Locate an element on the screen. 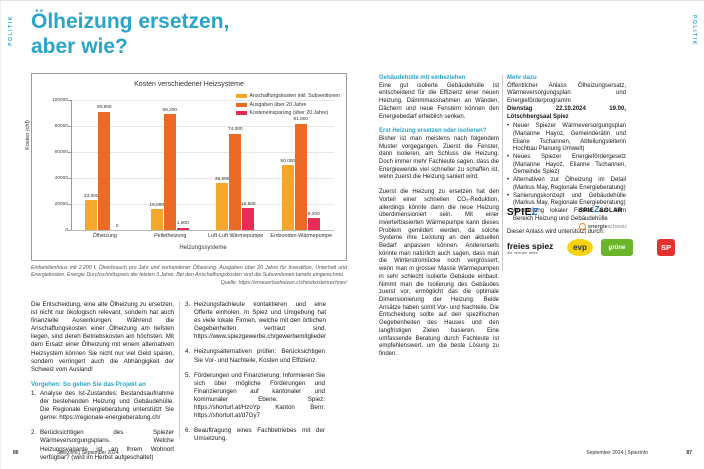 The image size is (704, 469). footer-right: September 2024 | Spiezinfo is located at coordinates (617, 453).